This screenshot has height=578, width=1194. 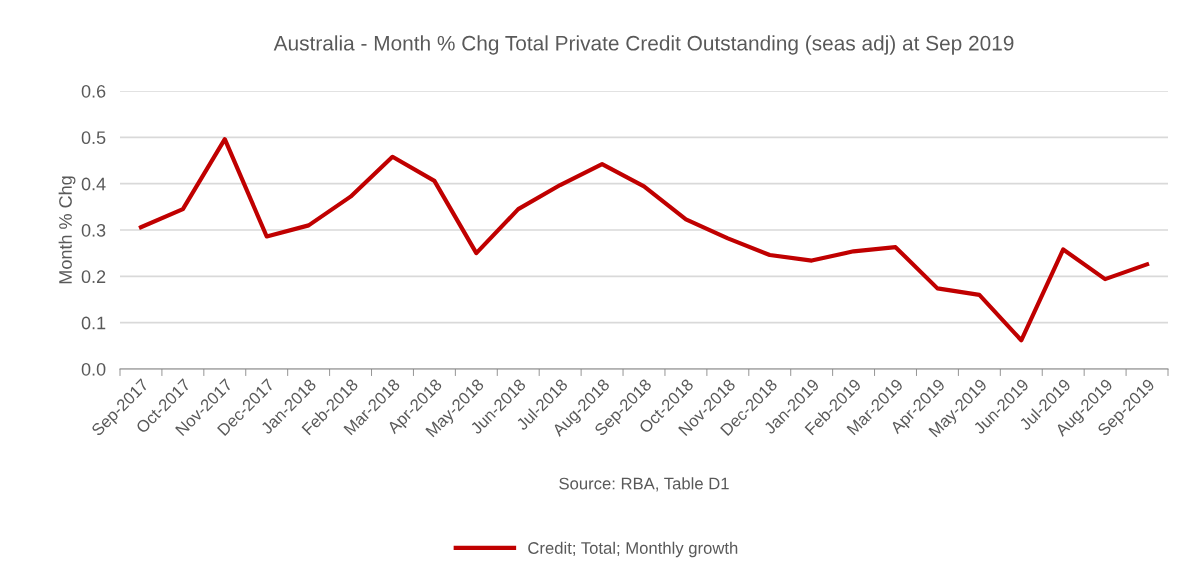 What do you see at coordinates (643, 45) in the screenshot?
I see `chart-title: Australia - Month % Chg Total Private Credit Outstanding (seas adj) at Sep 2019` at bounding box center [643, 45].